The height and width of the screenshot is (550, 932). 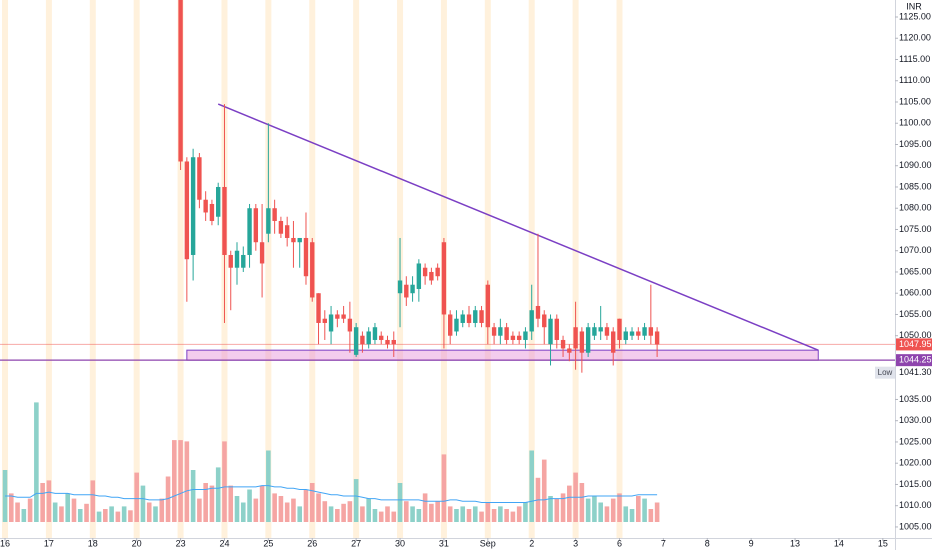 What do you see at coordinates (224, 543) in the screenshot?
I see `x-tick-label: 24` at bounding box center [224, 543].